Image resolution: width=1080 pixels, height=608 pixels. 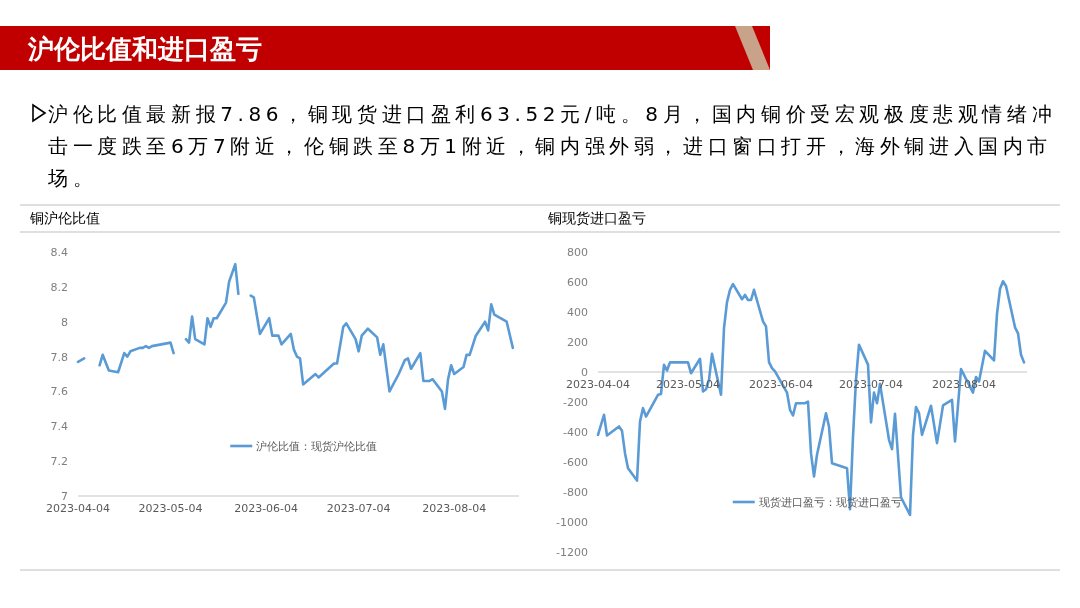 I want to click on y-tick-label: 0, so click(x=584, y=372).